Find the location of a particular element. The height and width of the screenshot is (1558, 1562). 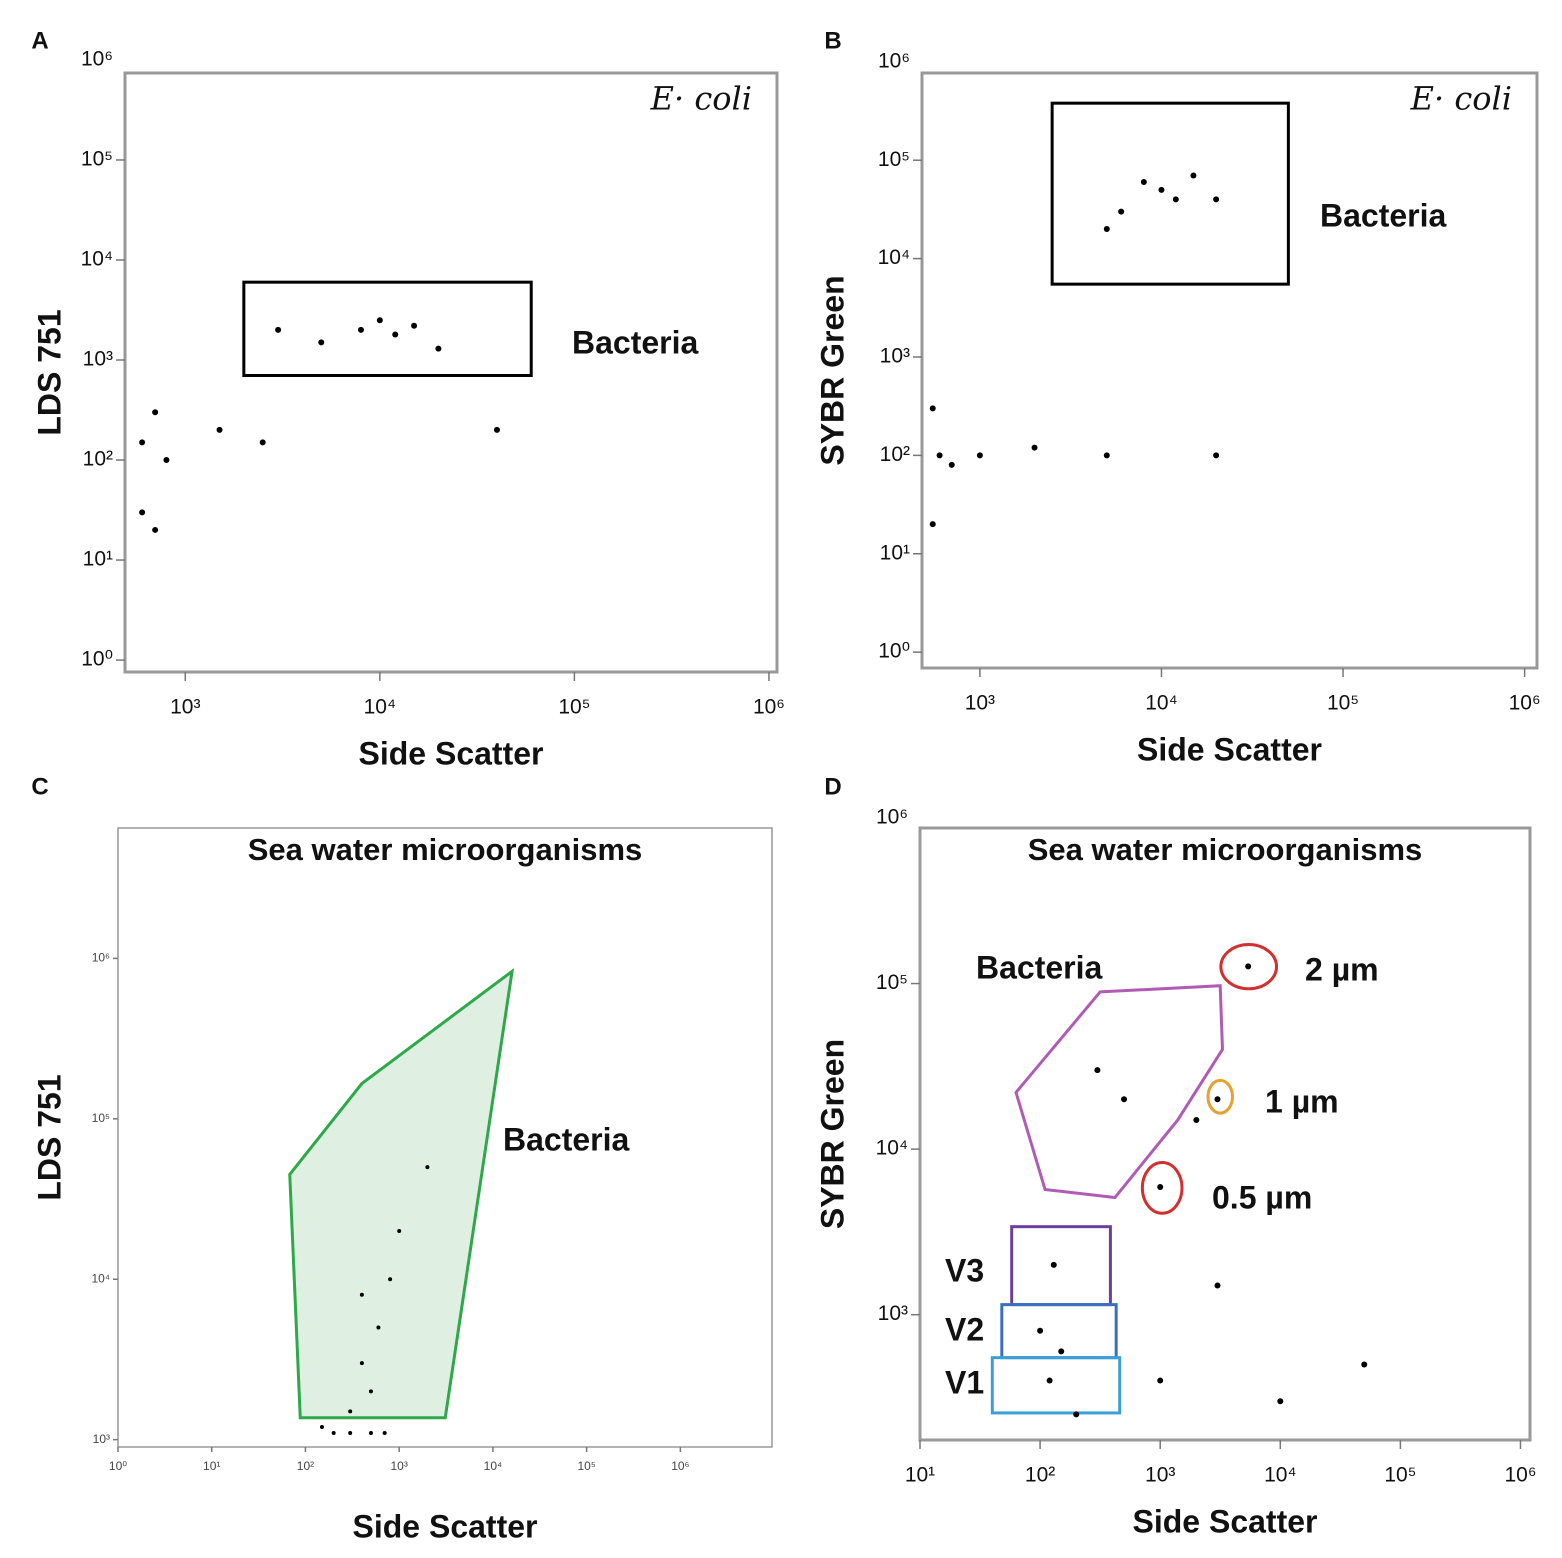

gate-label: V3 is located at coordinates (964, 1270).